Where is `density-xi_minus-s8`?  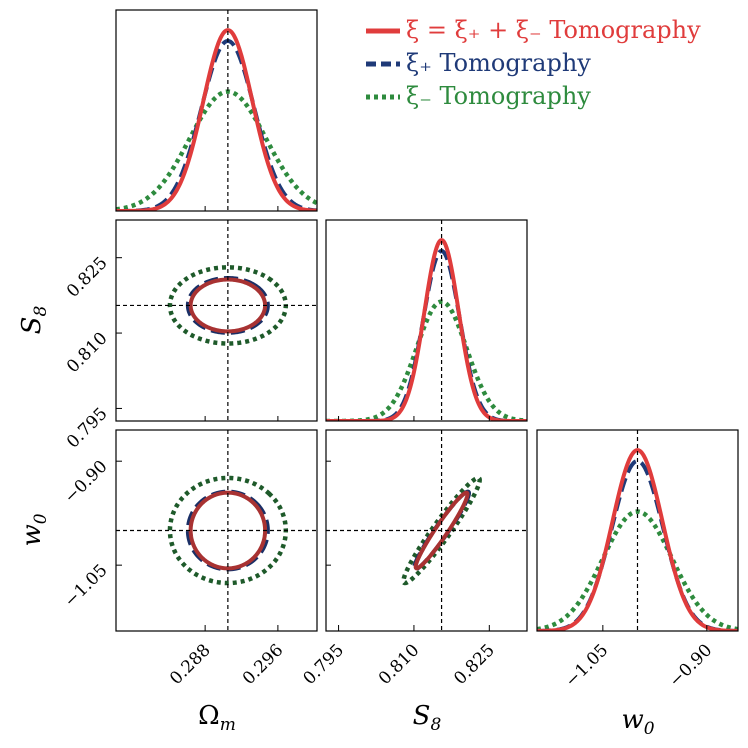 density-xi_minus-s8 is located at coordinates (426, 360).